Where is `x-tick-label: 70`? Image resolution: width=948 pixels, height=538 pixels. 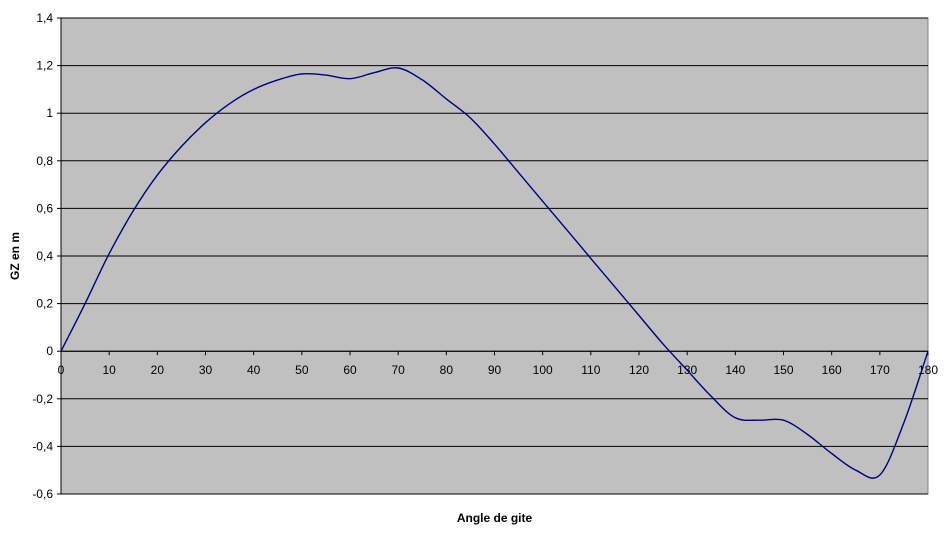 x-tick-label: 70 is located at coordinates (398, 370).